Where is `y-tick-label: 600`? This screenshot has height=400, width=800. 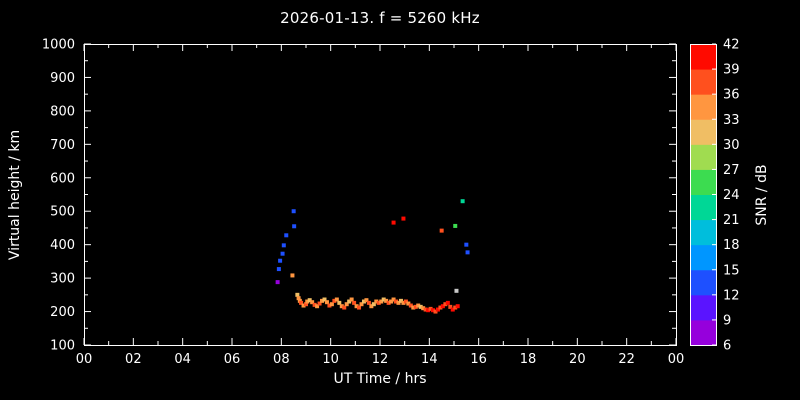 y-tick-label: 600 is located at coordinates (62, 178).